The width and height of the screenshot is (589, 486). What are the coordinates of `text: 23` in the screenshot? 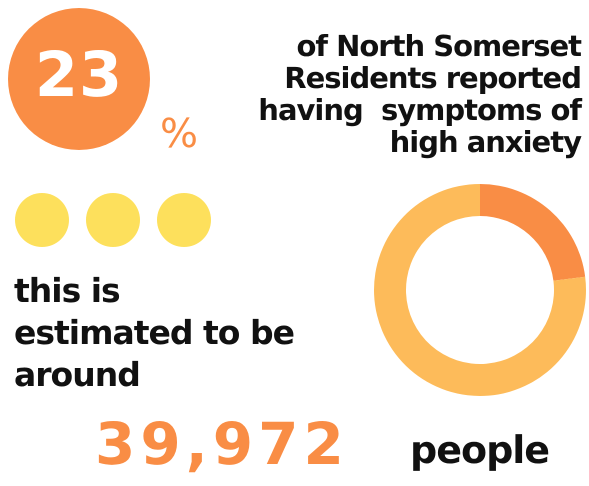 It's located at (79, 74).